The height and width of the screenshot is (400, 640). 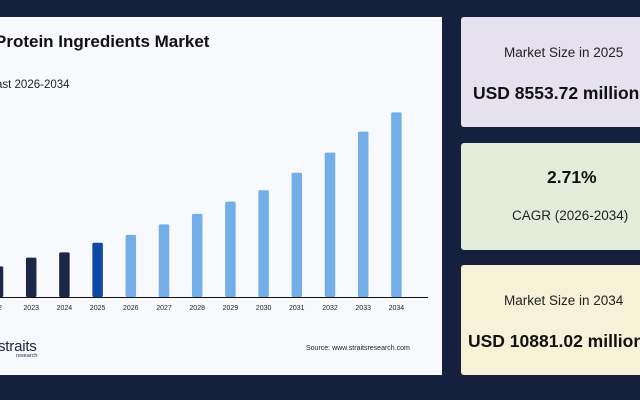 What do you see at coordinates (297, 234) in the screenshot?
I see `bar-2031` at bounding box center [297, 234].